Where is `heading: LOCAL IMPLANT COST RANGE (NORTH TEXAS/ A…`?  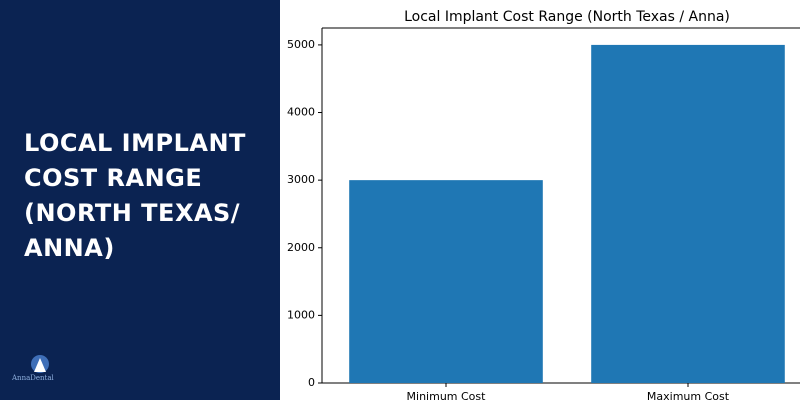 heading: LOCAL IMPLANT COST RANGE (NORTH TEXAS/ A… is located at coordinates (135, 195).